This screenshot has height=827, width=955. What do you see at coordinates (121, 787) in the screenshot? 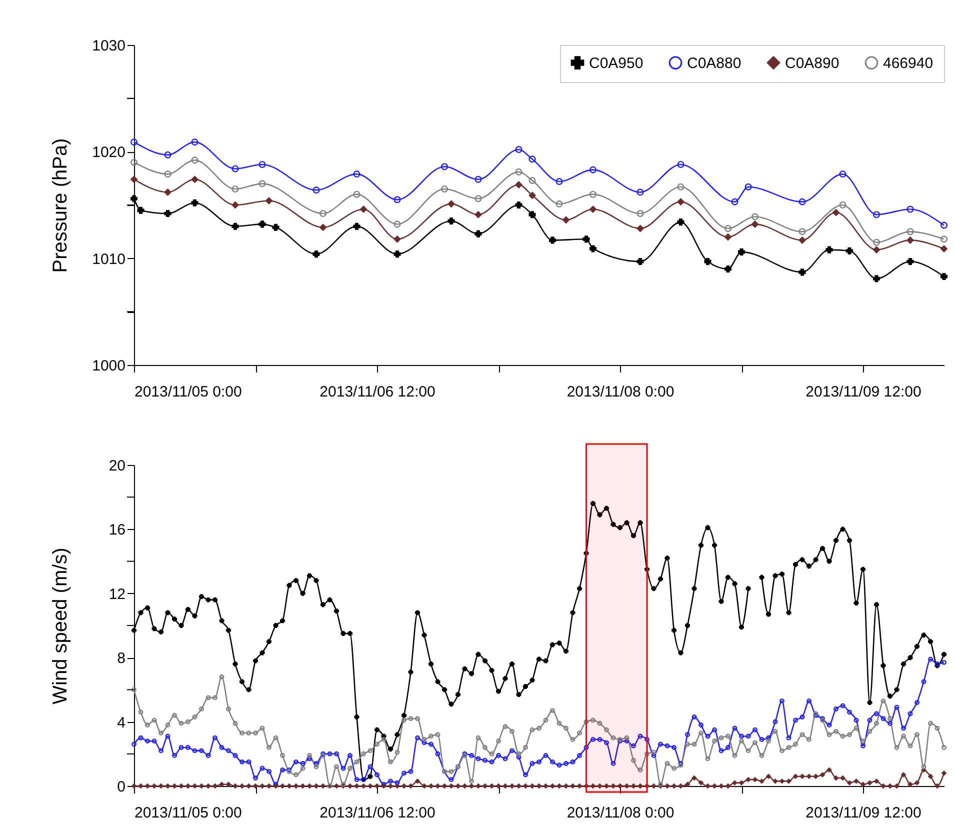
I see `y-tick-label: 0` at bounding box center [121, 787].